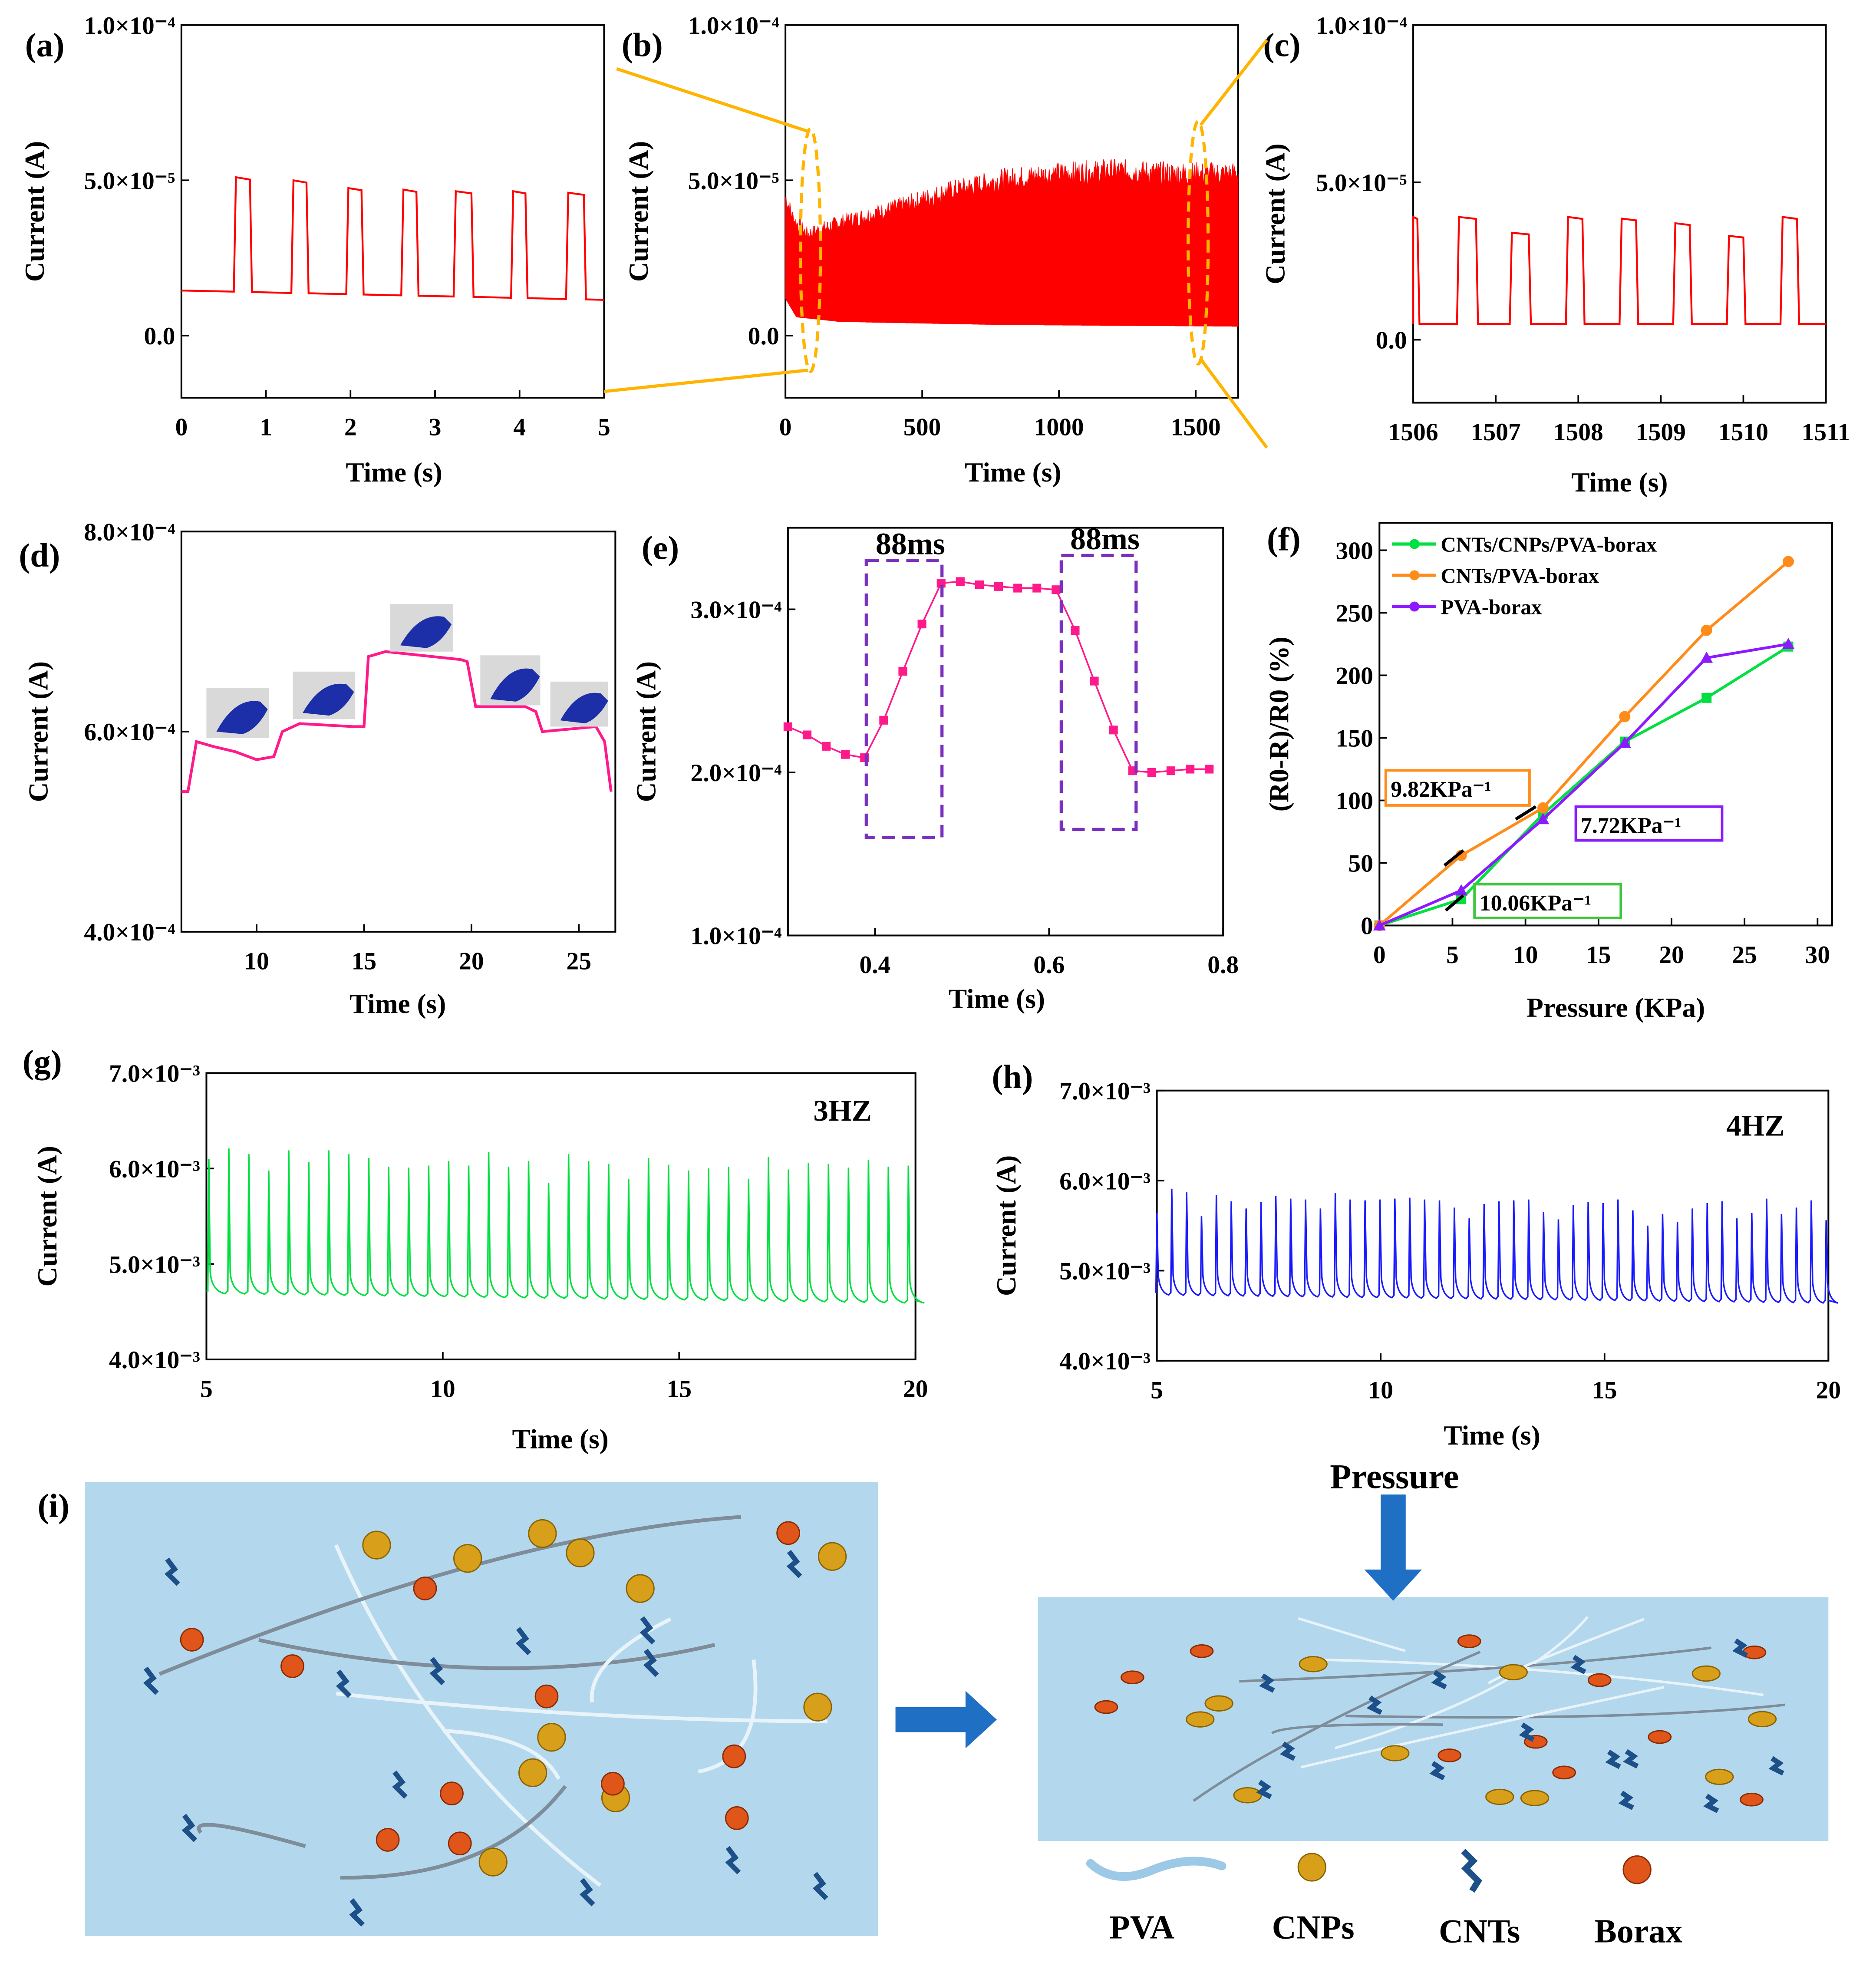  I want to click on x-tick-label: 0.4, so click(874, 965).